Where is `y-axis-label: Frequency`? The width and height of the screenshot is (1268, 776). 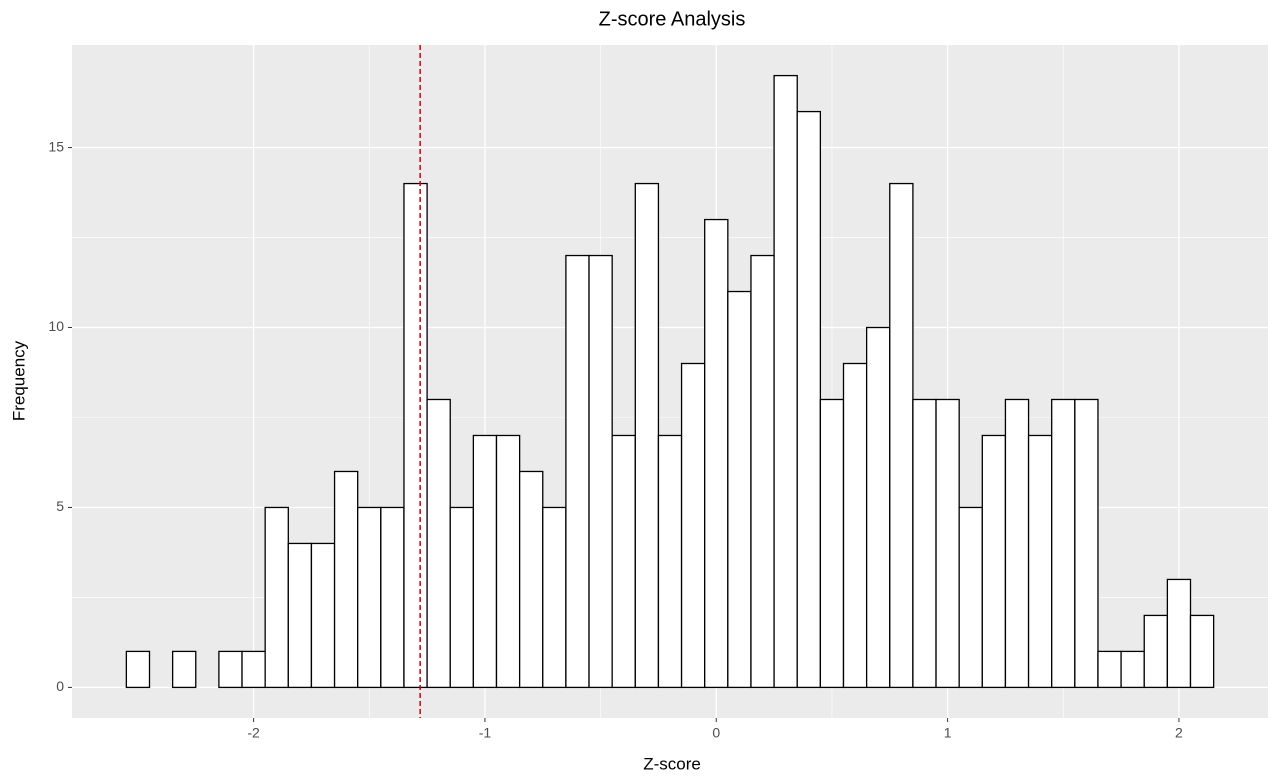
y-axis-label: Frequency is located at coordinates (18, 380).